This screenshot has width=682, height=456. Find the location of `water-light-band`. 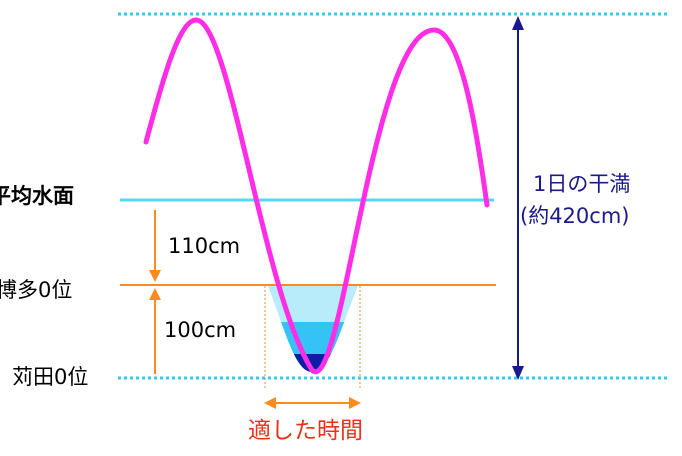

water-light-band is located at coordinates (313, 304).